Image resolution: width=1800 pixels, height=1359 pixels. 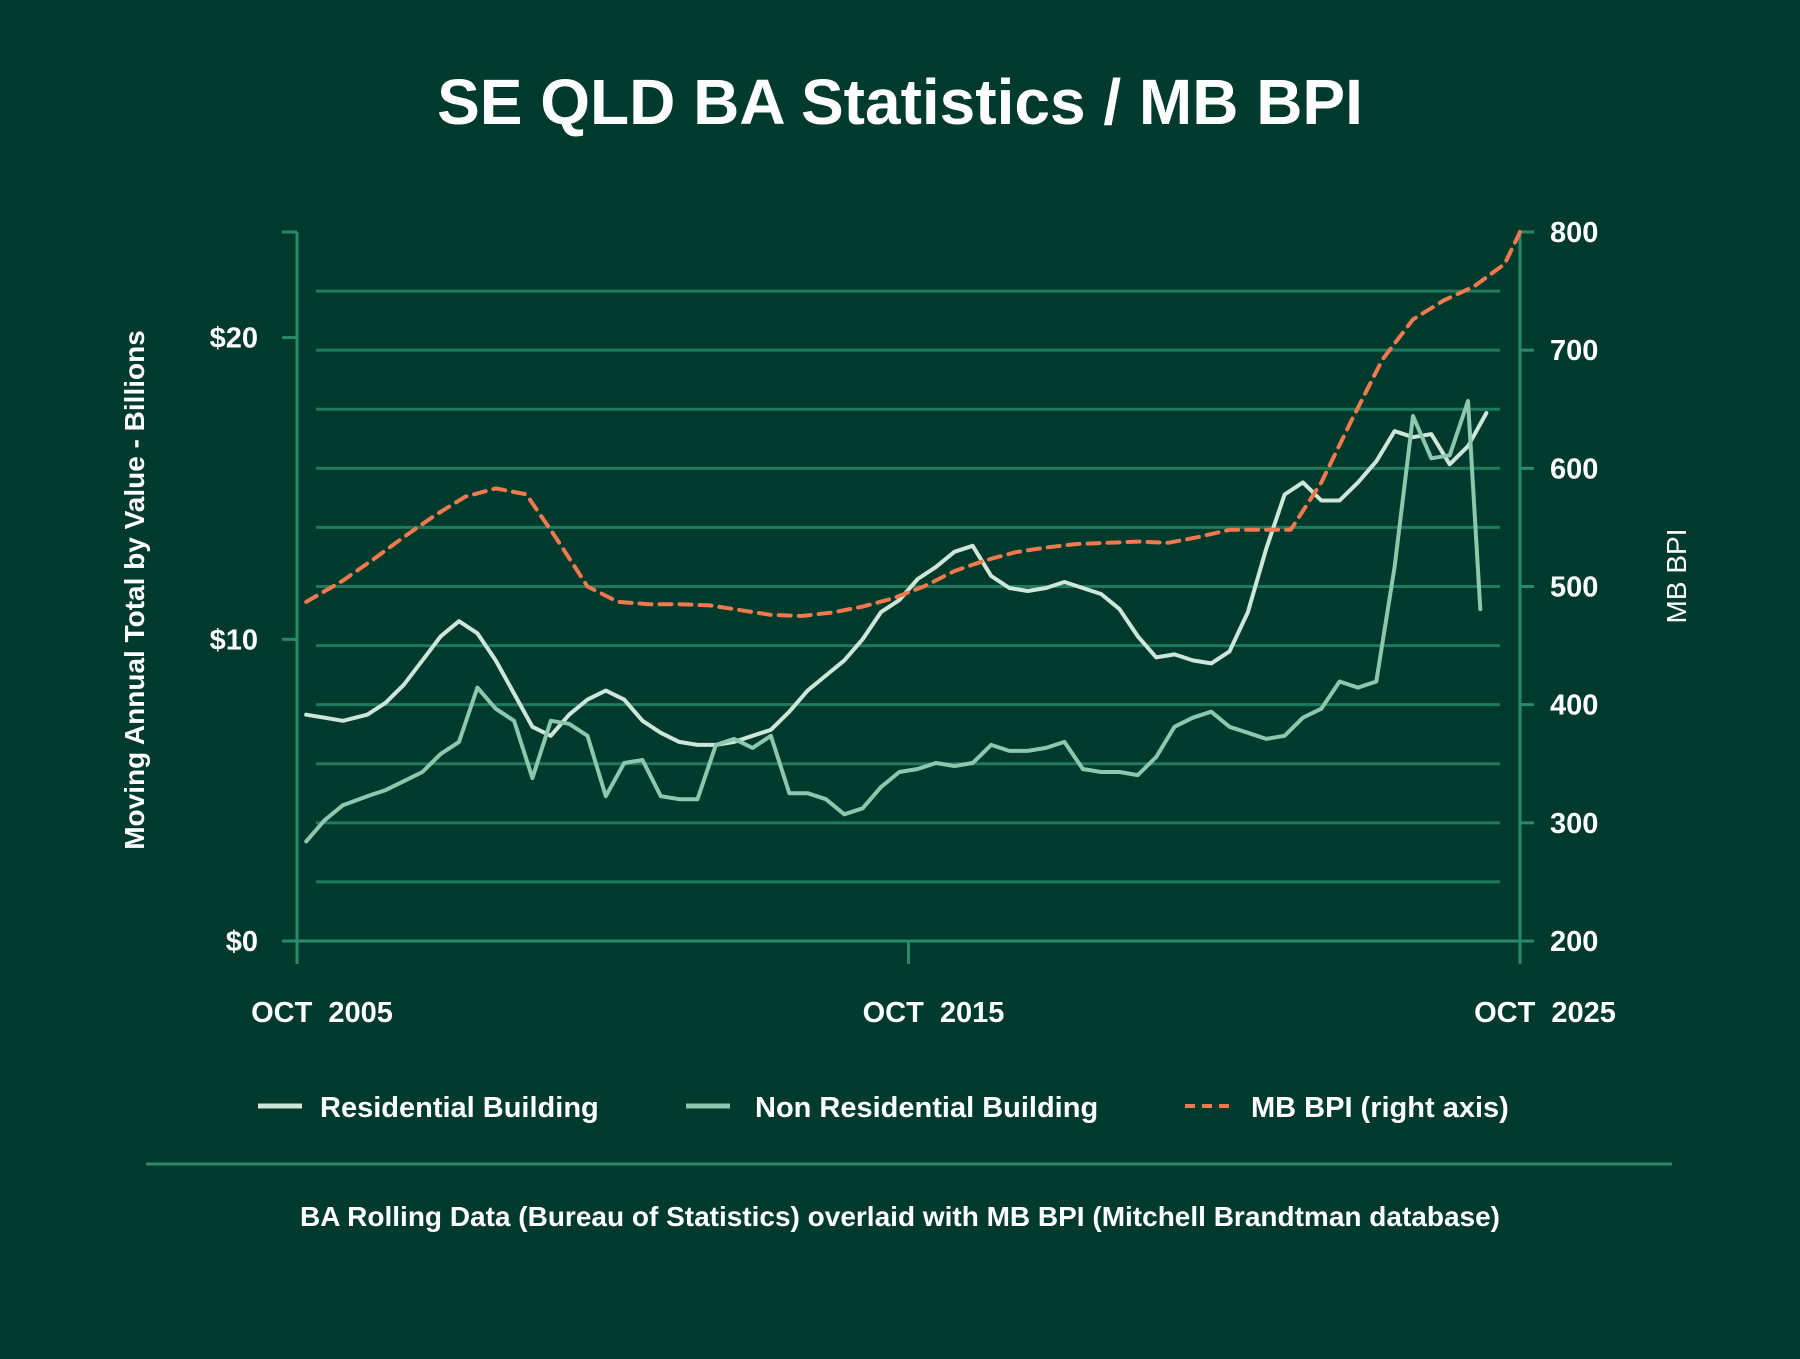 I want to click on y2-axis-title: MB BPI, so click(x=1676, y=576).